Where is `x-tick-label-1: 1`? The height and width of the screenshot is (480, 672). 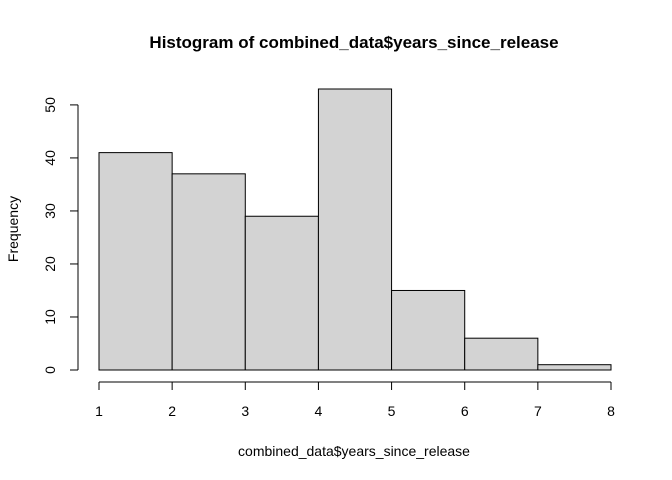
x-tick-label-1: 1 is located at coordinates (99, 411).